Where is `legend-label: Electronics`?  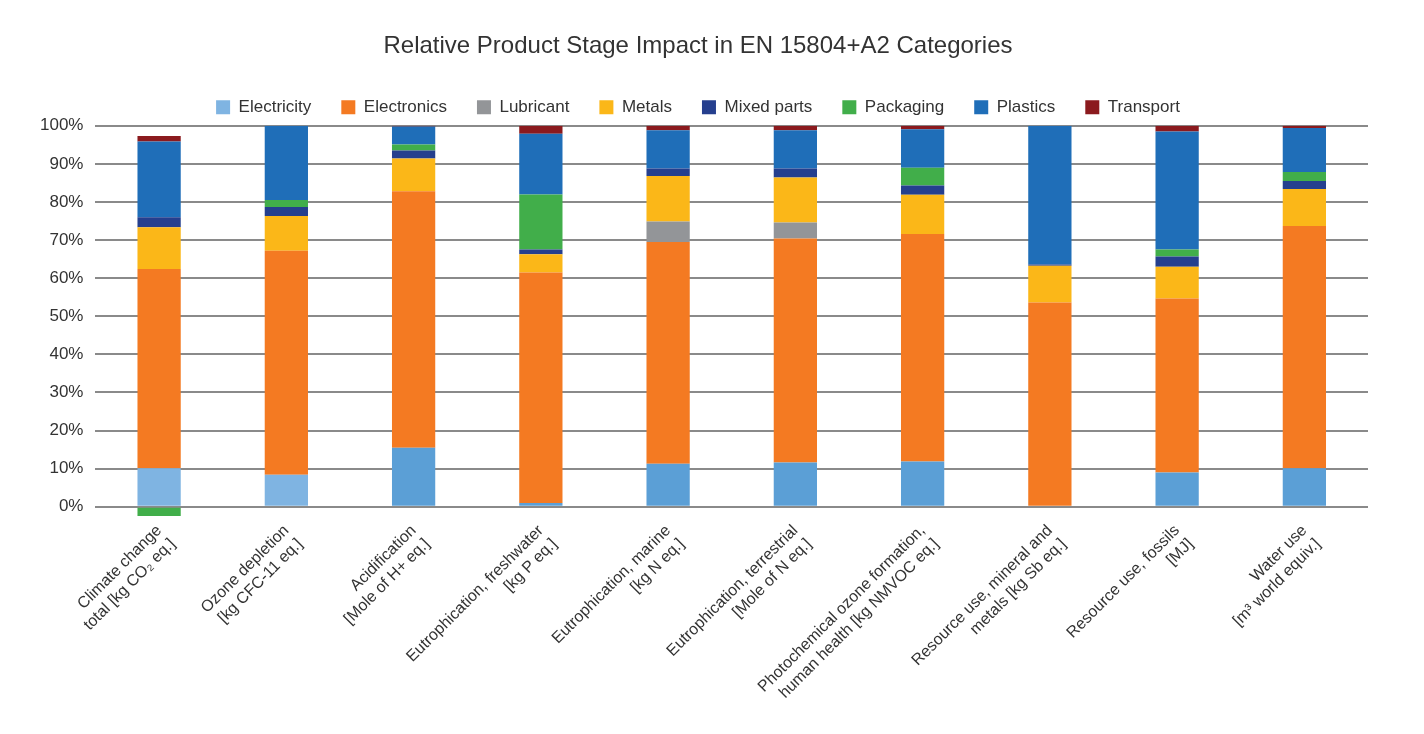 legend-label: Electronics is located at coordinates (405, 106).